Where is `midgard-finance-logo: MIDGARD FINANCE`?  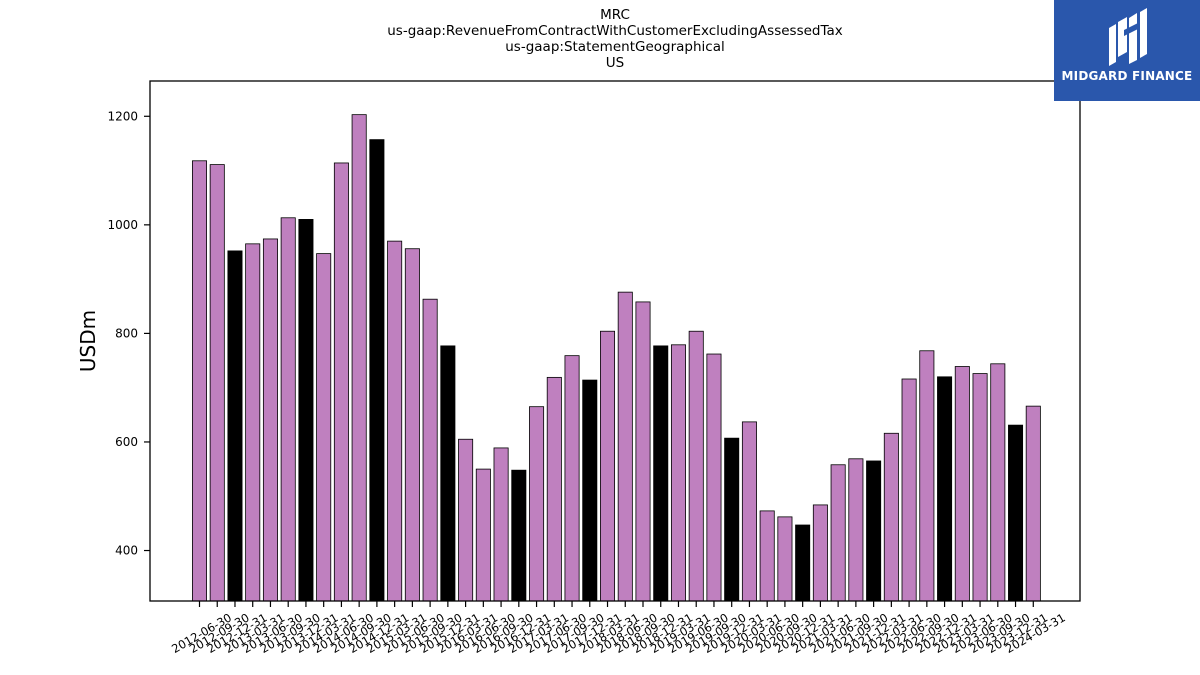
midgard-finance-logo: MIDGARD FINANCE is located at coordinates (1127, 50).